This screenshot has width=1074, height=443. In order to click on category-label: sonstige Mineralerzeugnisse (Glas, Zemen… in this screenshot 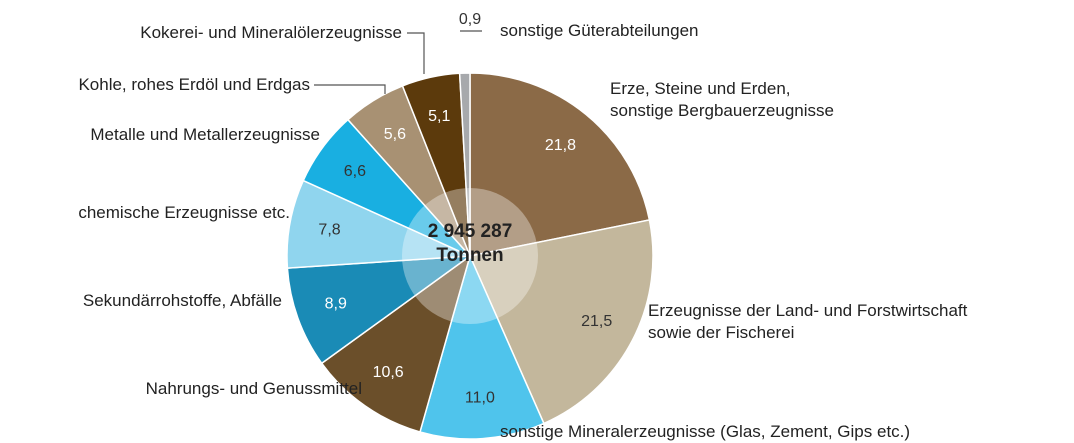, I will do `click(705, 431)`.